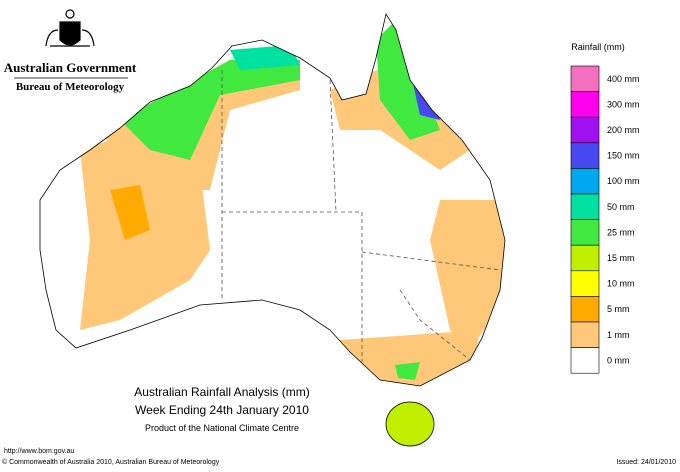  I want to click on legend-label: 5 mm, so click(618, 309).